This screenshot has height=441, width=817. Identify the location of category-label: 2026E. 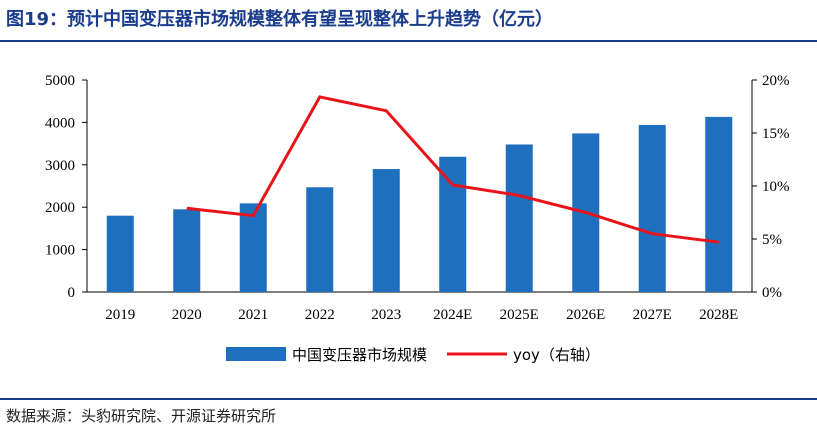
(585, 315).